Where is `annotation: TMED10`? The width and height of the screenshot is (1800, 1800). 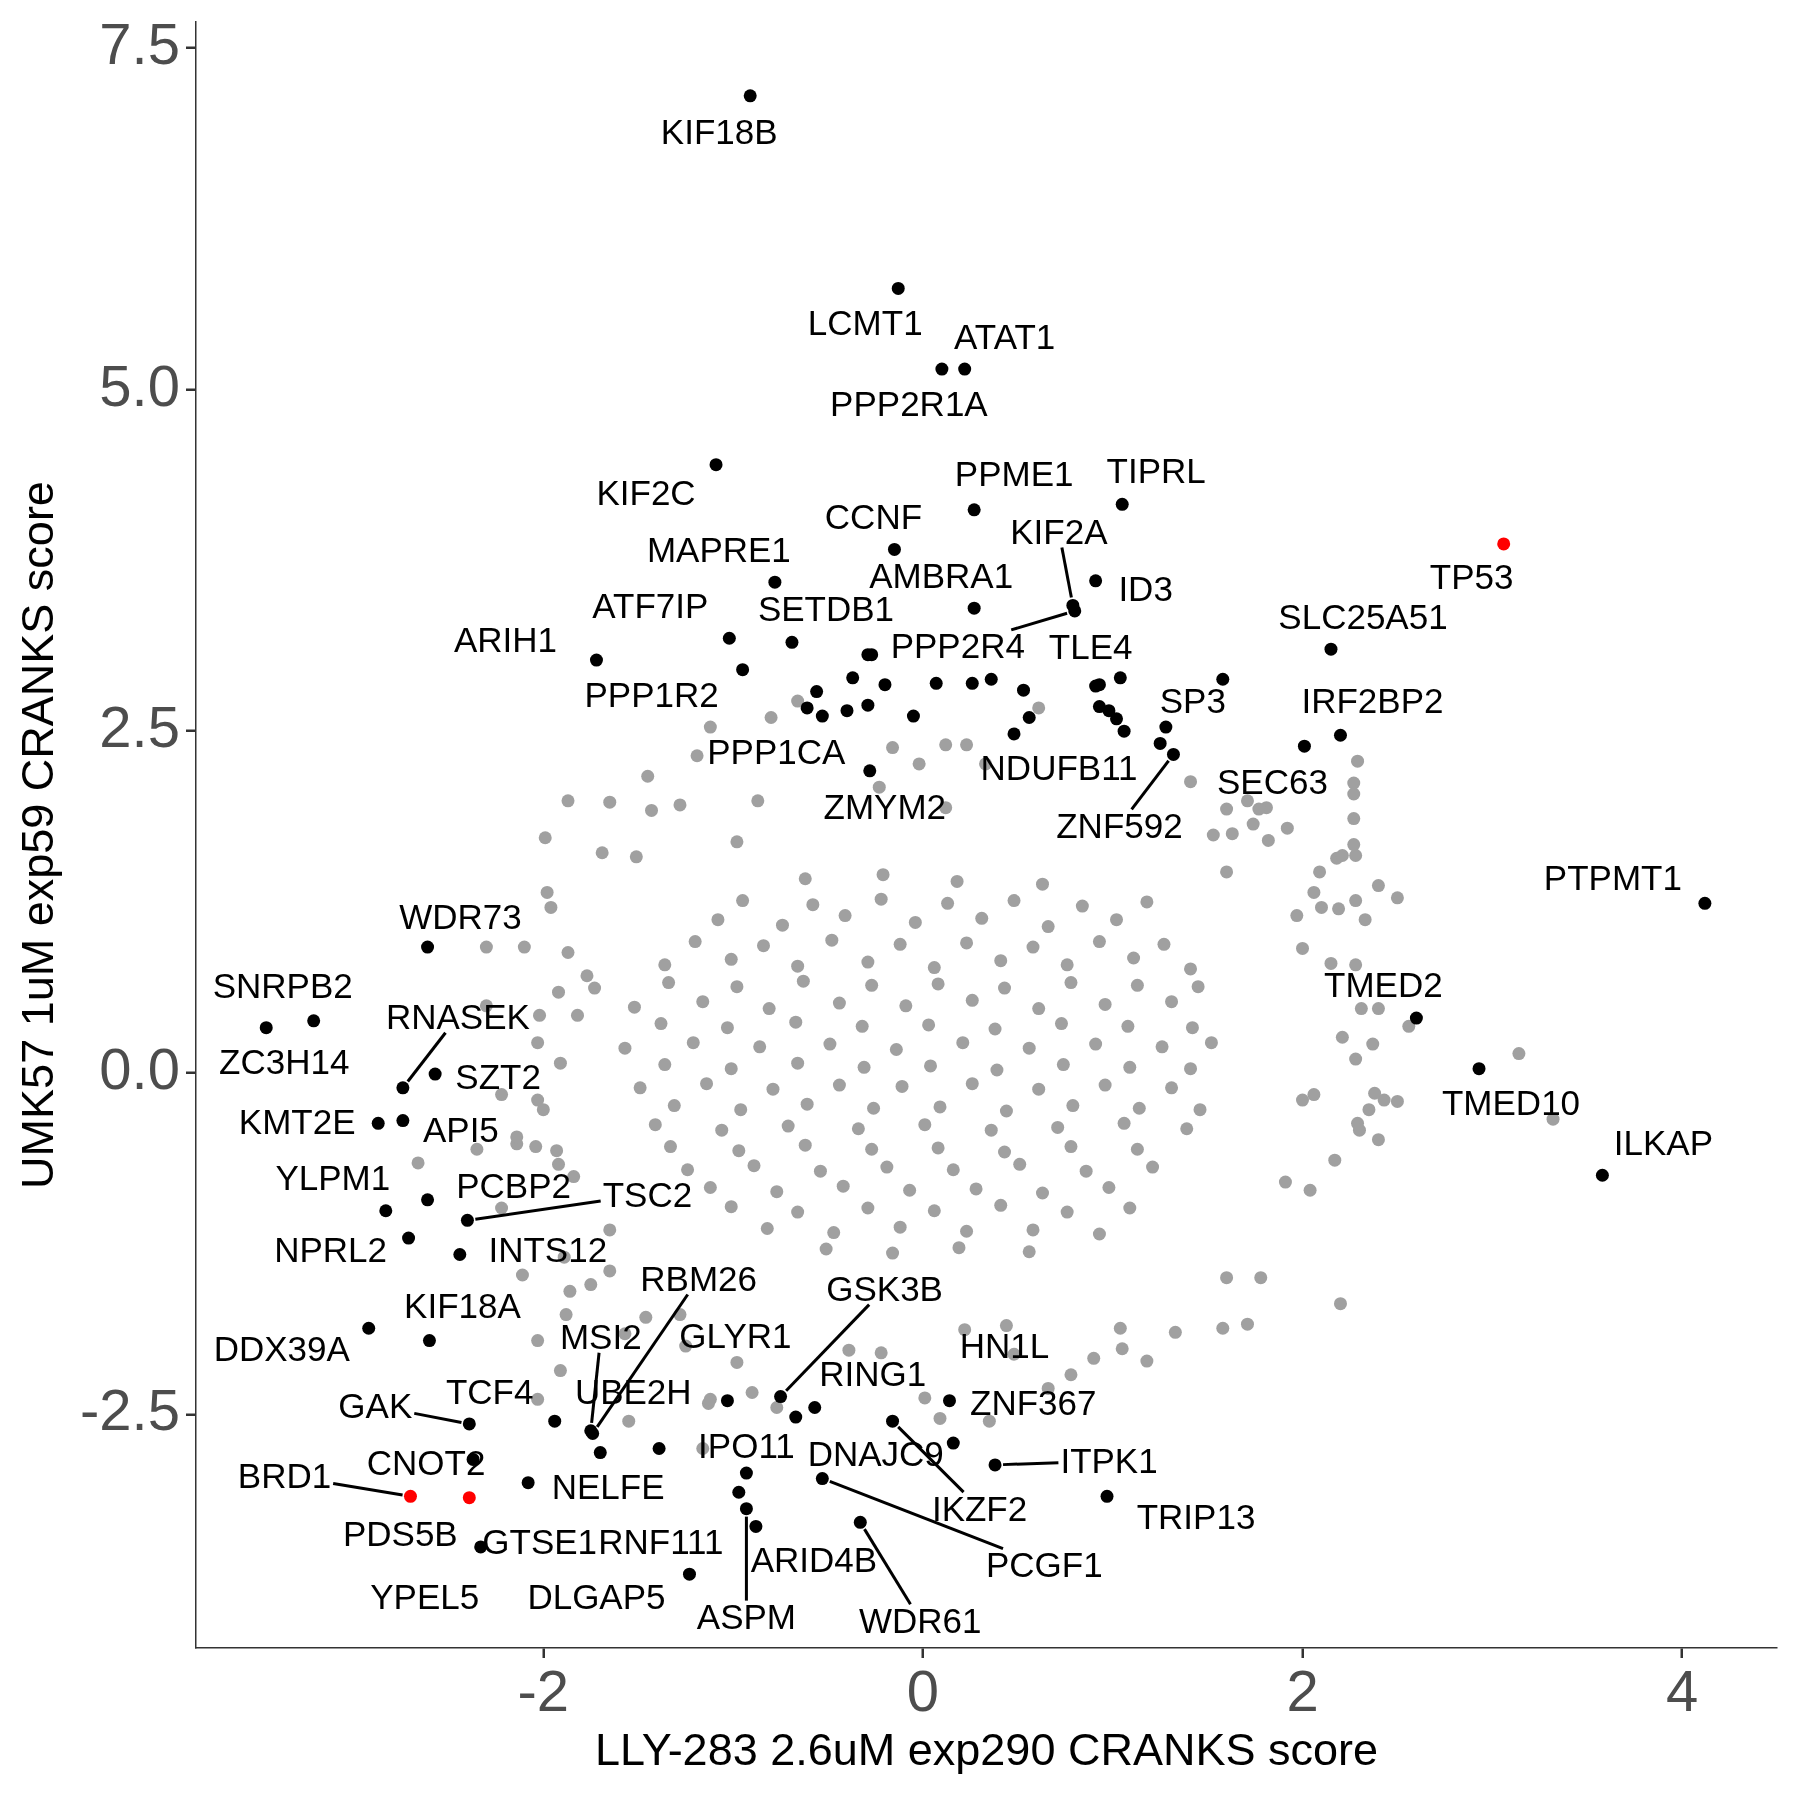 annotation: TMED10 is located at coordinates (1511, 1103).